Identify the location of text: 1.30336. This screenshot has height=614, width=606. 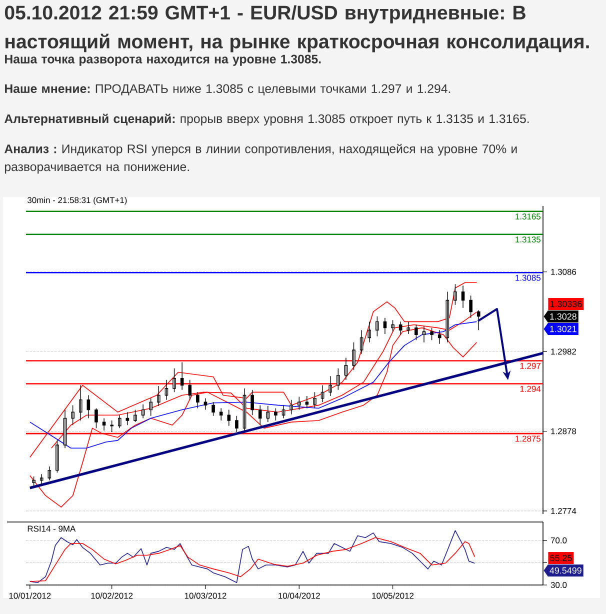
(566, 304).